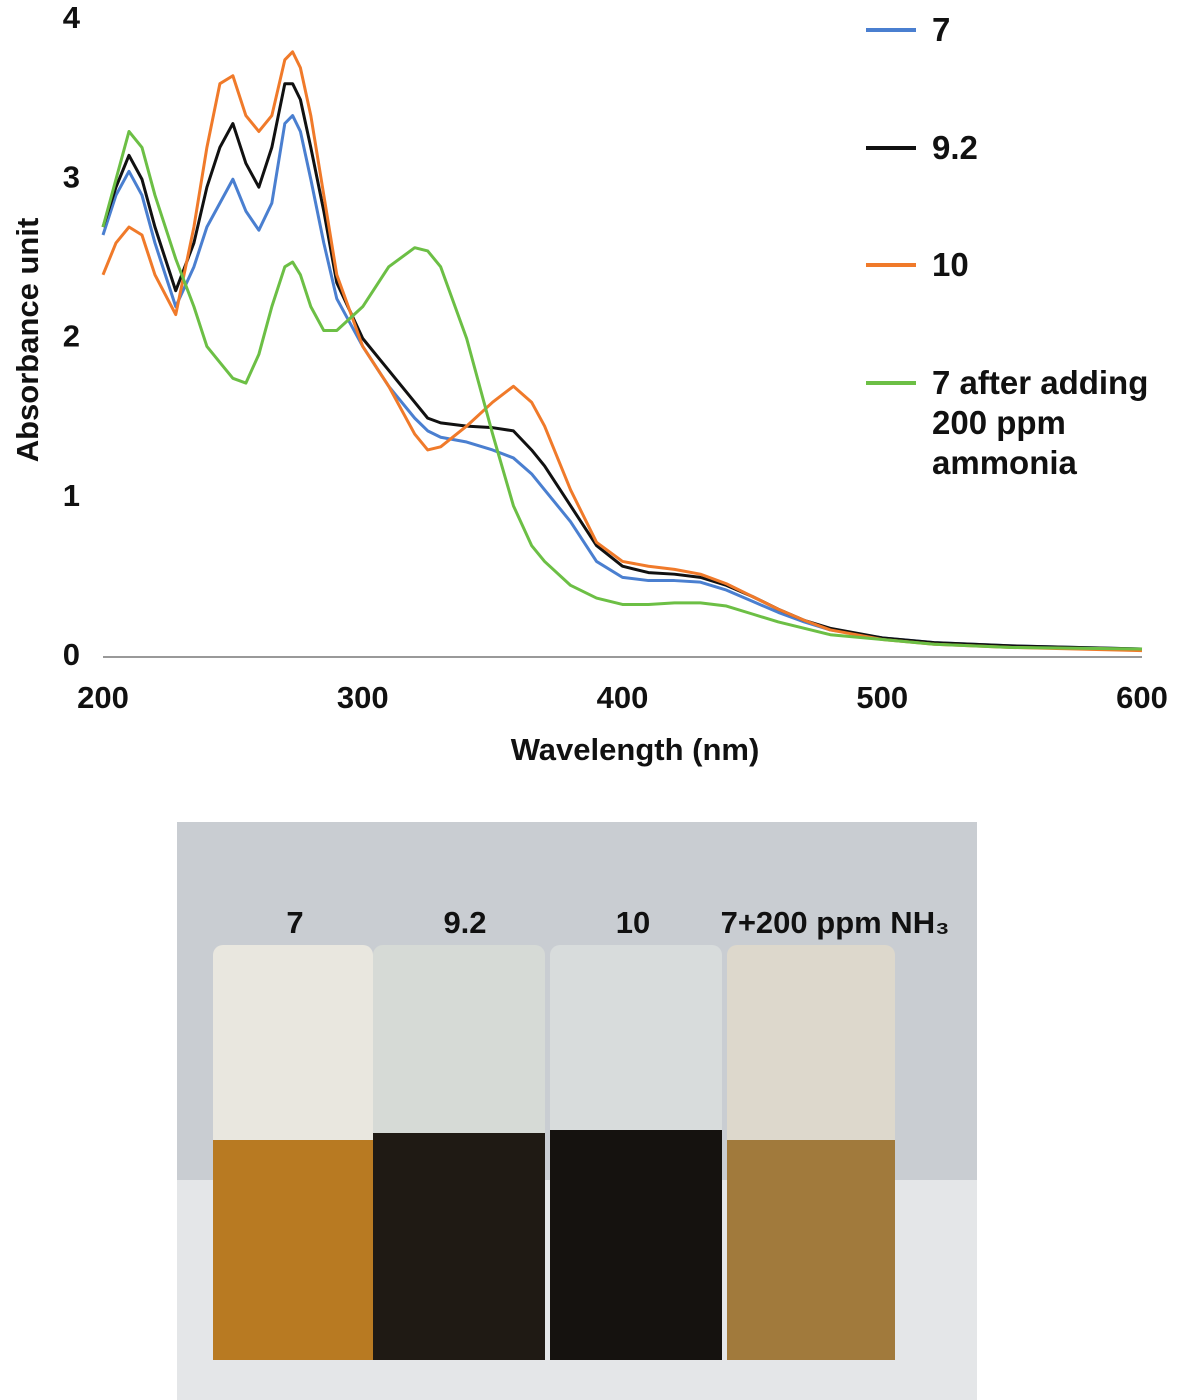  What do you see at coordinates (633, 922) in the screenshot?
I see `photo-label: 10` at bounding box center [633, 922].